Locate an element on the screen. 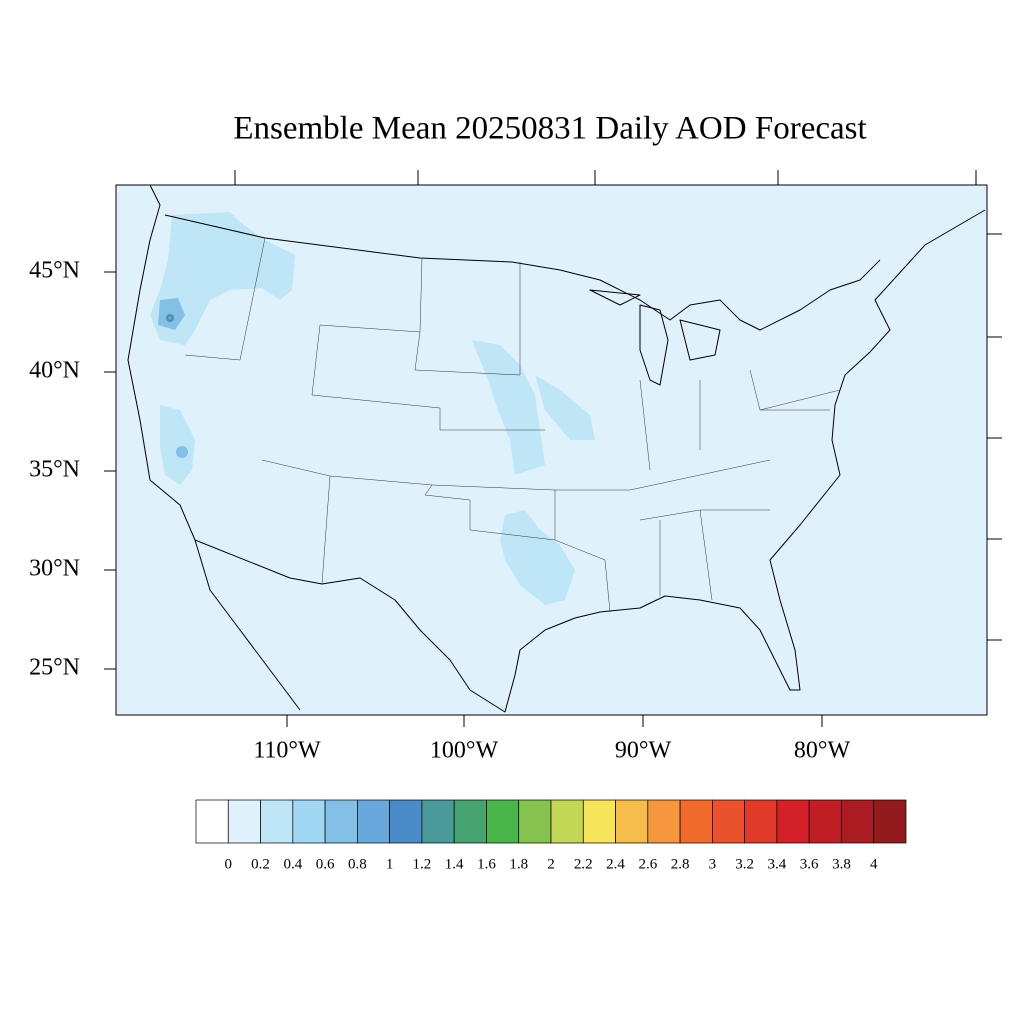 Image resolution: width=1024 pixels, height=1024 pixels. colorbar-label: 2 is located at coordinates (551, 864).